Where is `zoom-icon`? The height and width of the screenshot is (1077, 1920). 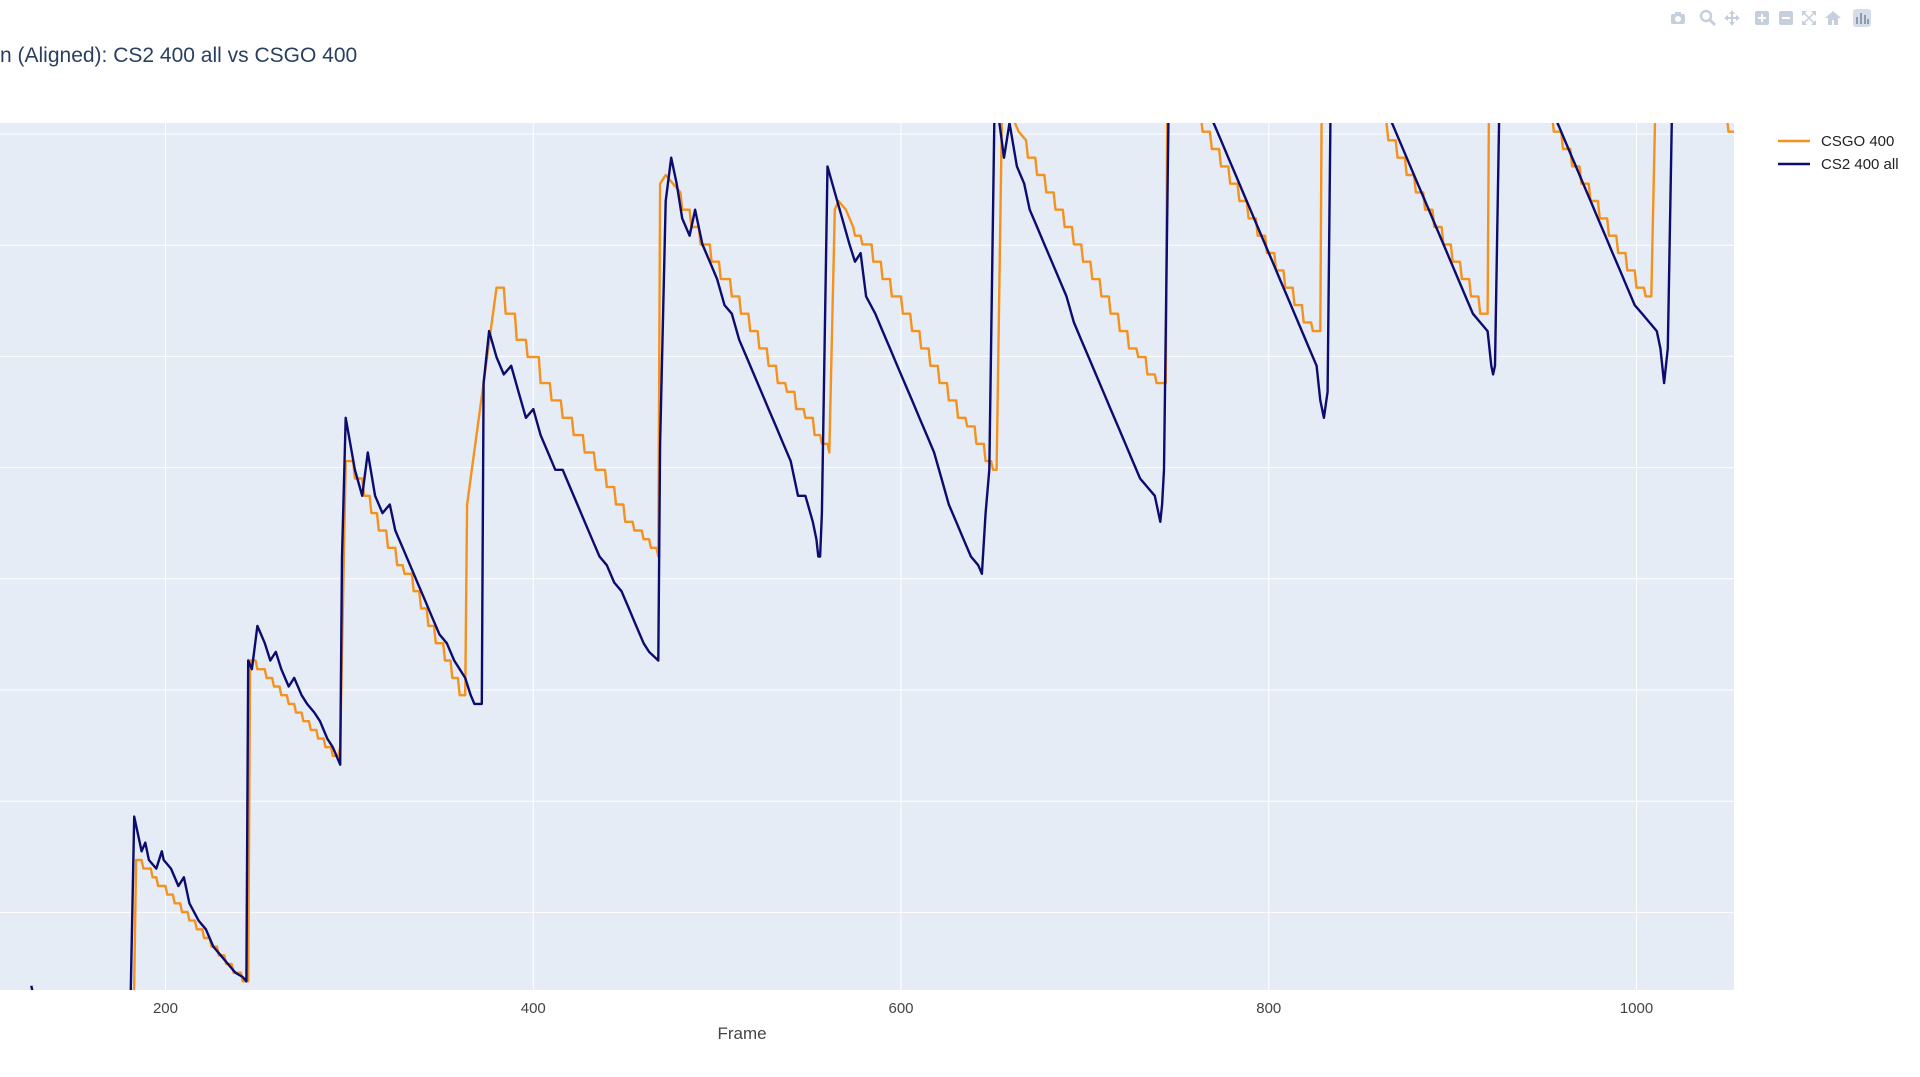 zoom-icon is located at coordinates (1708, 18).